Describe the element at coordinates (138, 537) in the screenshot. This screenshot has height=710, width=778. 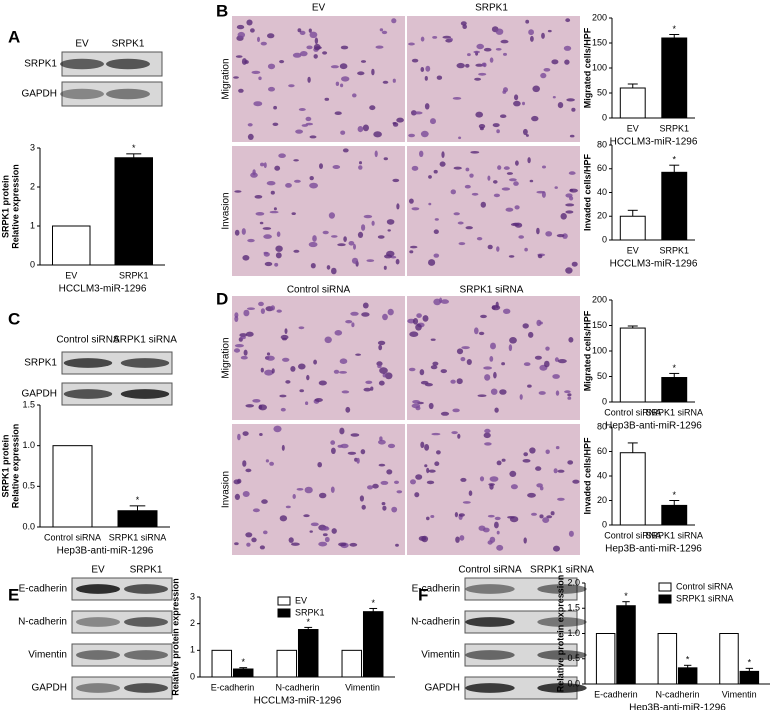
I see `x-tick-label: SRPK1 siRNA` at that location.